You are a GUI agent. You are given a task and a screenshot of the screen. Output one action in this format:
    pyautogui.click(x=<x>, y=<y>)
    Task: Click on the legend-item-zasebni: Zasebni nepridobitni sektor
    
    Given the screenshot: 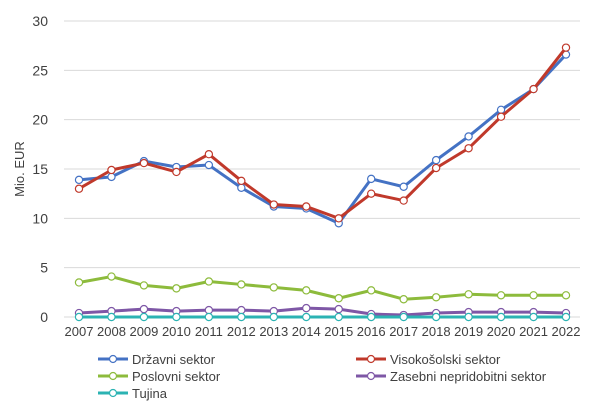 What is the action you would take?
    pyautogui.click(x=451, y=376)
    